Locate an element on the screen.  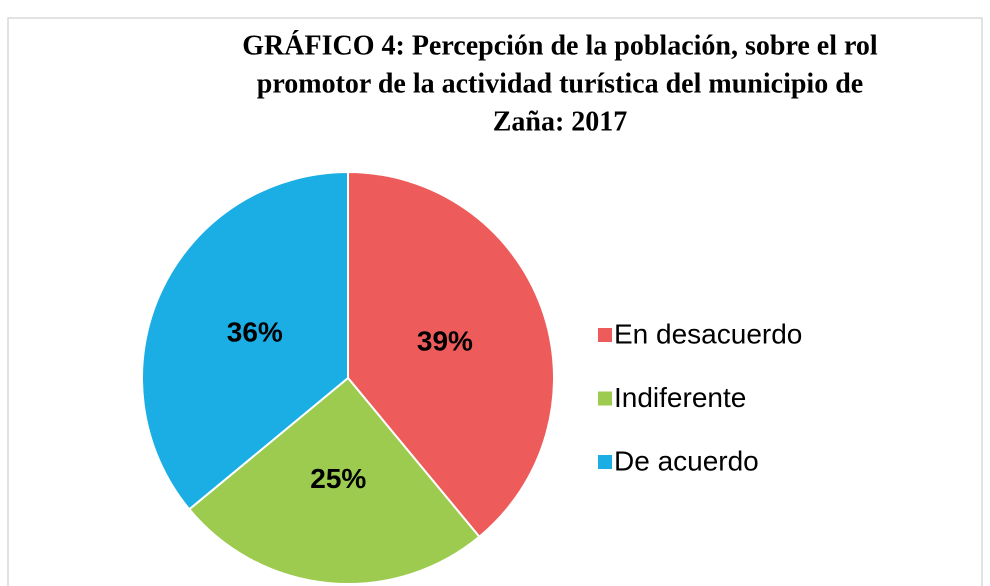
data-label: 39% is located at coordinates (445, 341).